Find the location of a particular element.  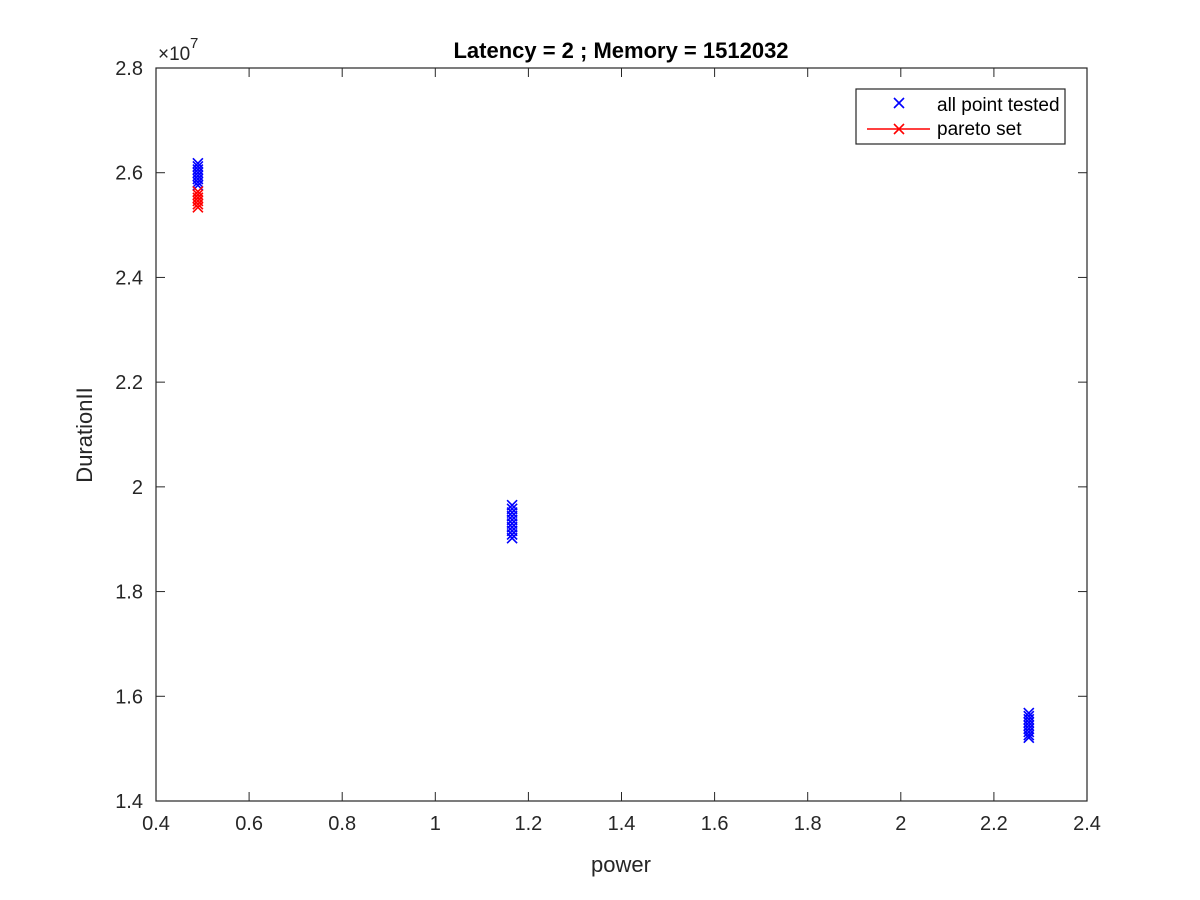

legend-marker-pareto-set is located at coordinates (899, 129).